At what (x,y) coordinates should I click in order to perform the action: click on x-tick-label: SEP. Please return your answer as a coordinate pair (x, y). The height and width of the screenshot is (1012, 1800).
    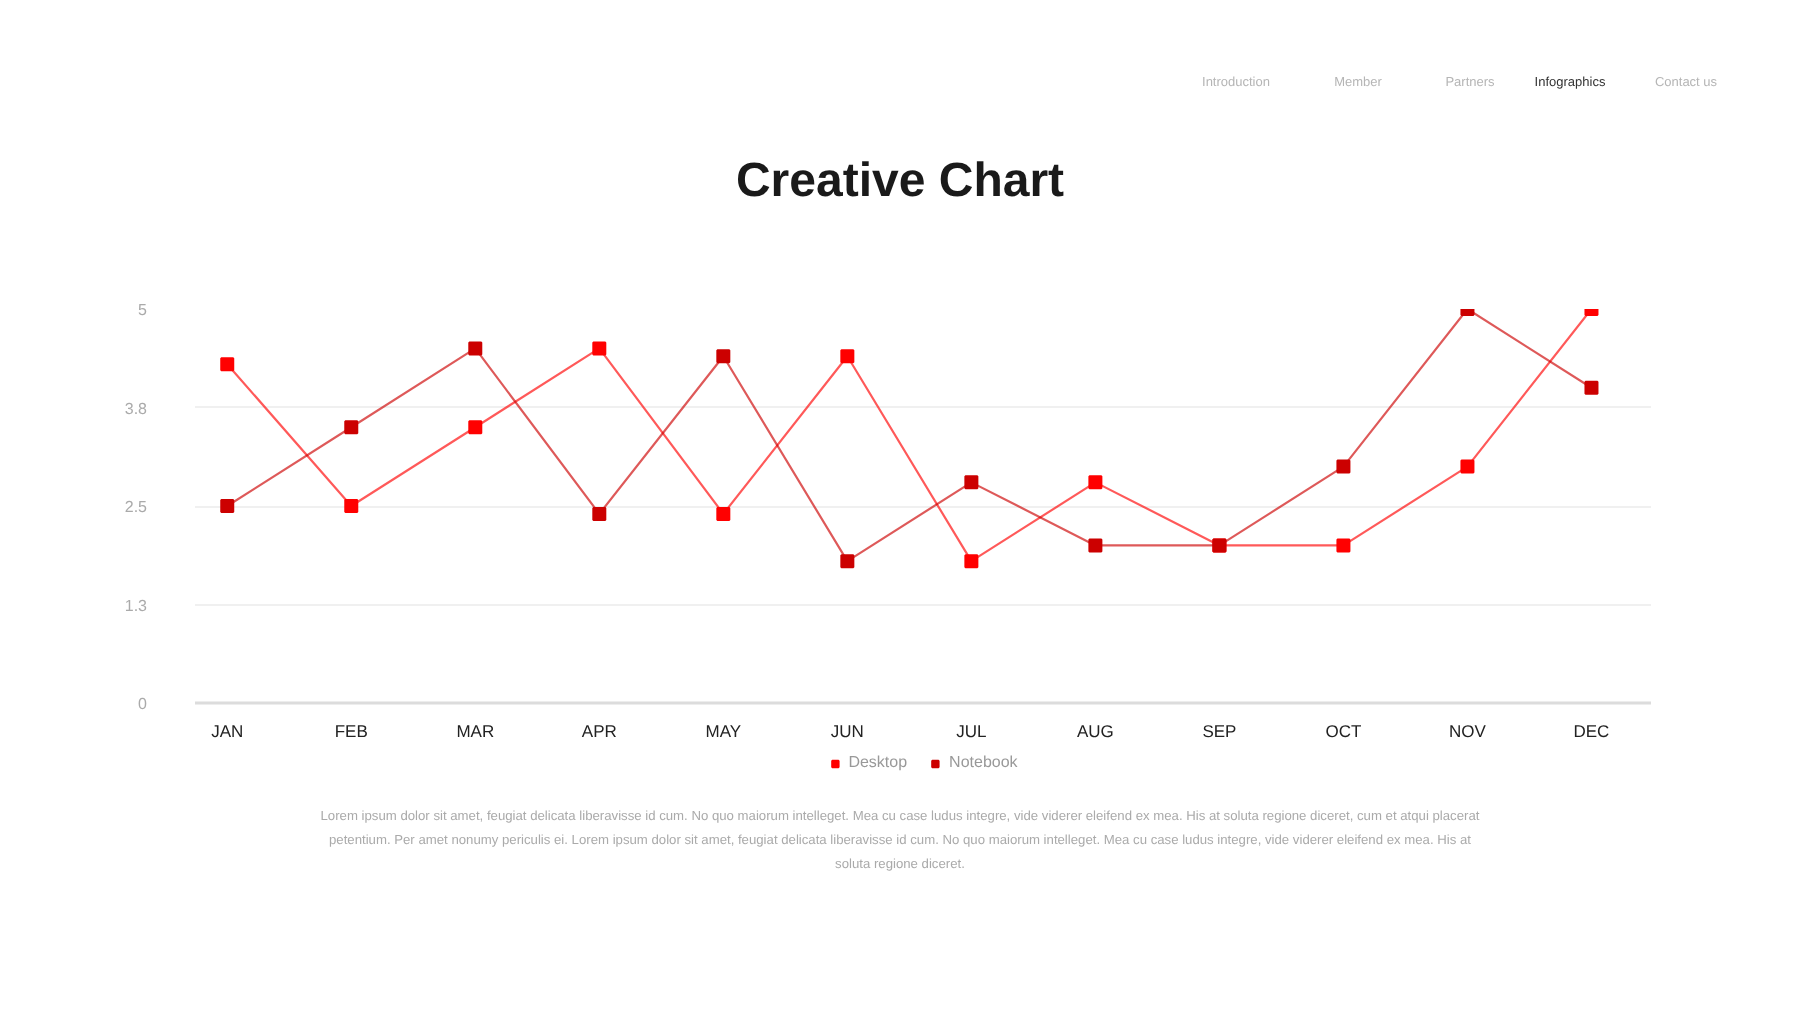
    Looking at the image, I should click on (1220, 731).